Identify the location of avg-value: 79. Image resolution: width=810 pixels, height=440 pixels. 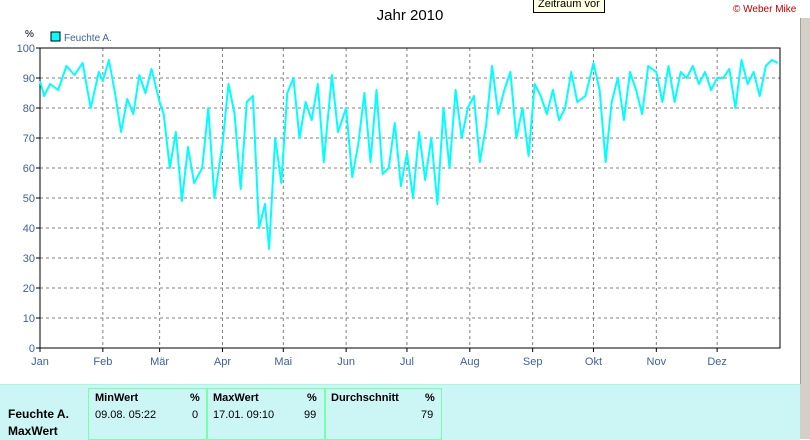
(427, 415).